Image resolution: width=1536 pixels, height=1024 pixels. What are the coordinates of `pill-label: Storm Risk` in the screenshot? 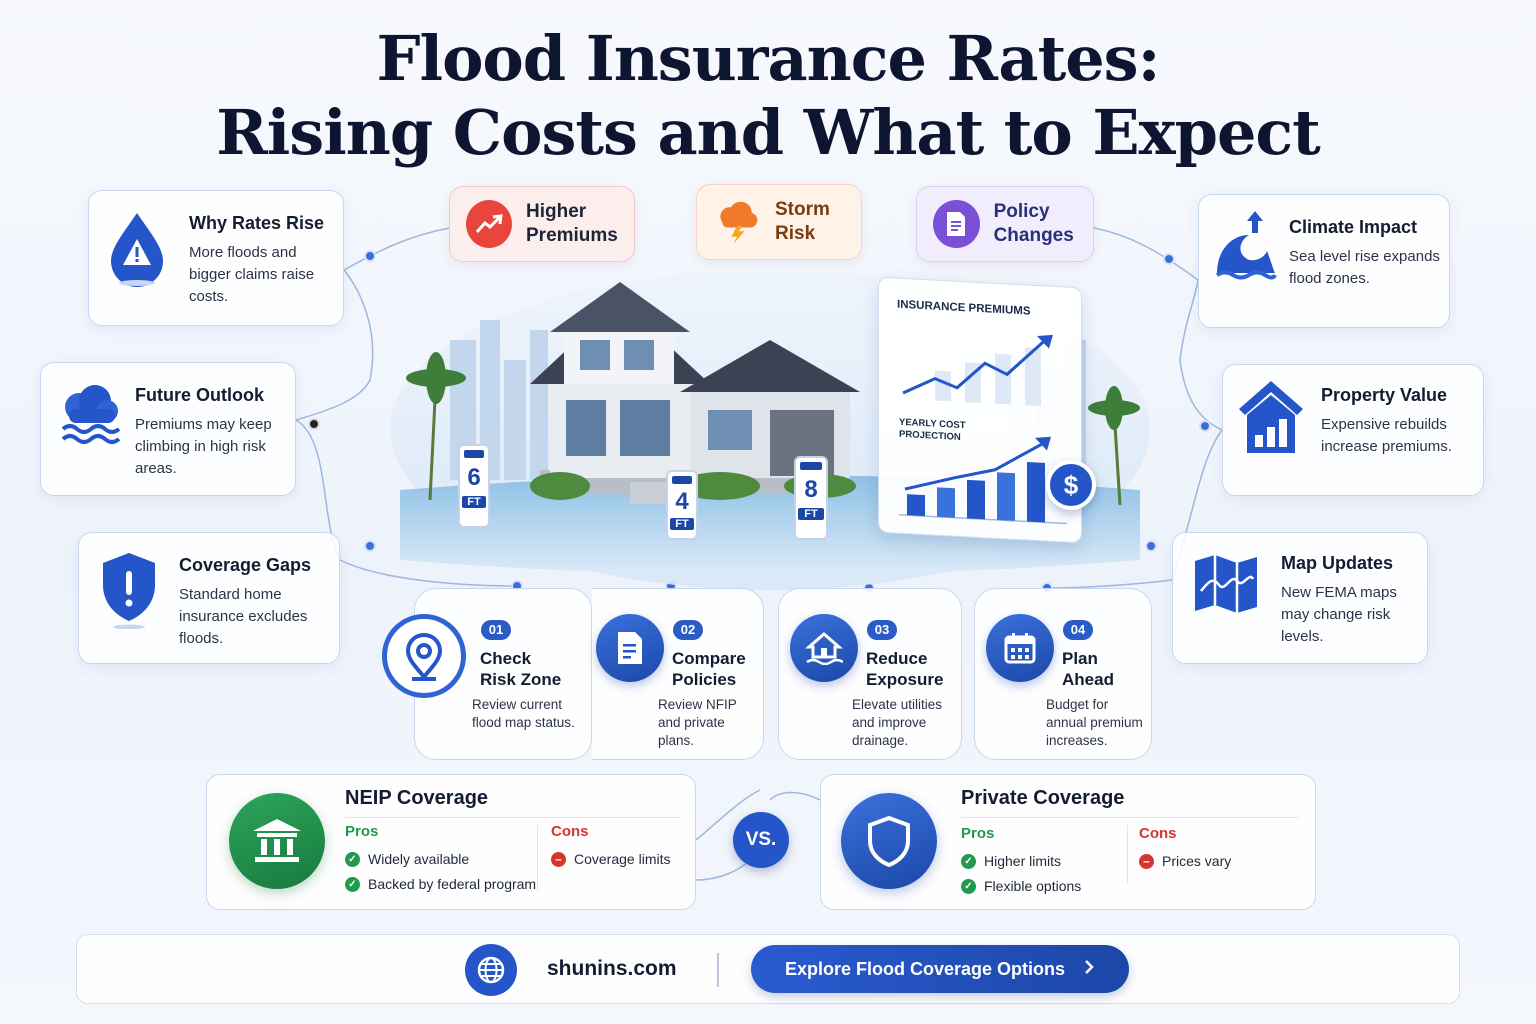 It's located at (802, 221).